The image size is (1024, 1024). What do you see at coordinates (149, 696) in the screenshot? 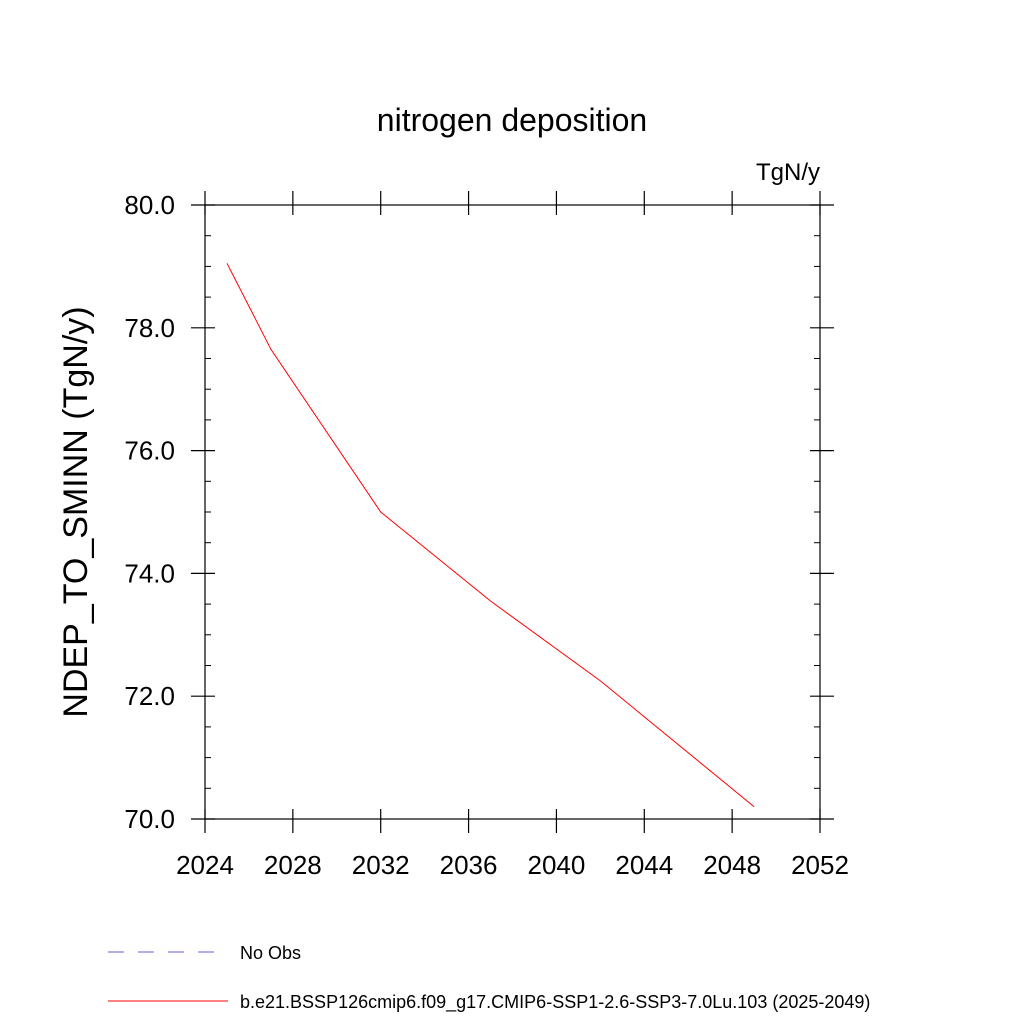
I see `y-tick-label: 72.0` at bounding box center [149, 696].